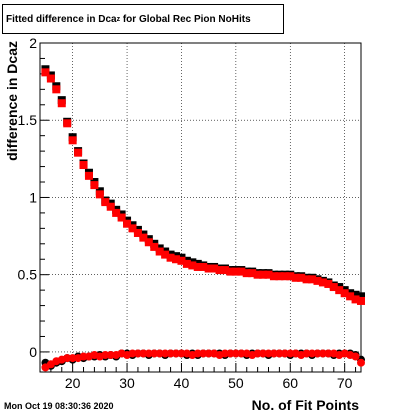 The width and height of the screenshot is (400, 414). What do you see at coordinates (28, 120) in the screenshot?
I see `y-tick-label: 1.5` at bounding box center [28, 120].